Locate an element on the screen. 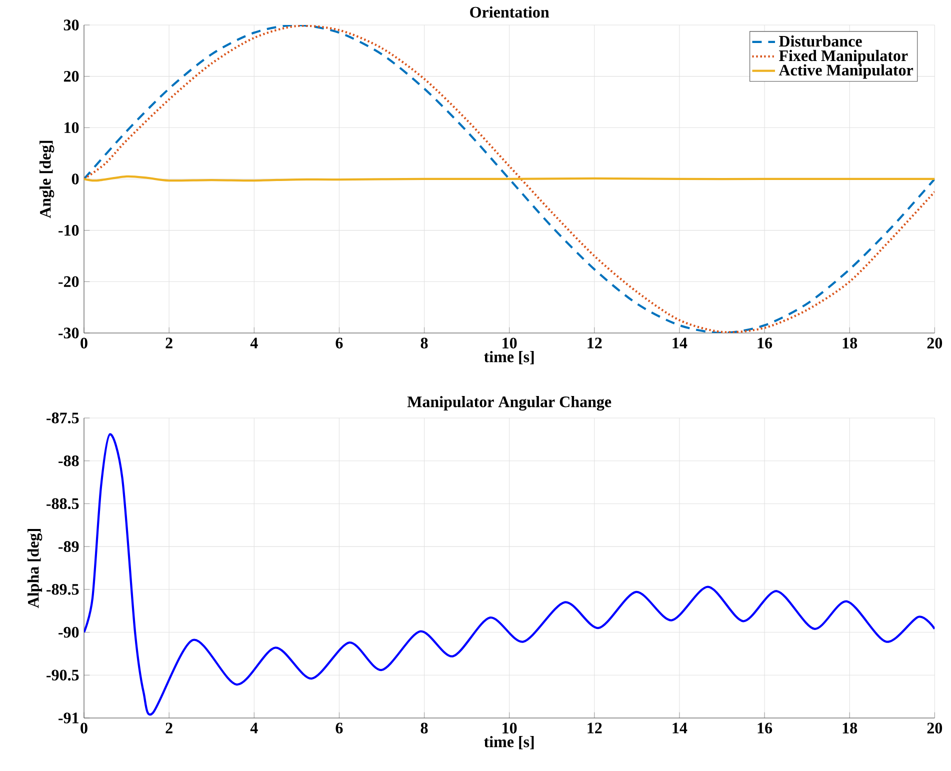 Image resolution: width=951 pixels, height=771 pixels. legend-label: Active Manipulator is located at coordinates (846, 71).